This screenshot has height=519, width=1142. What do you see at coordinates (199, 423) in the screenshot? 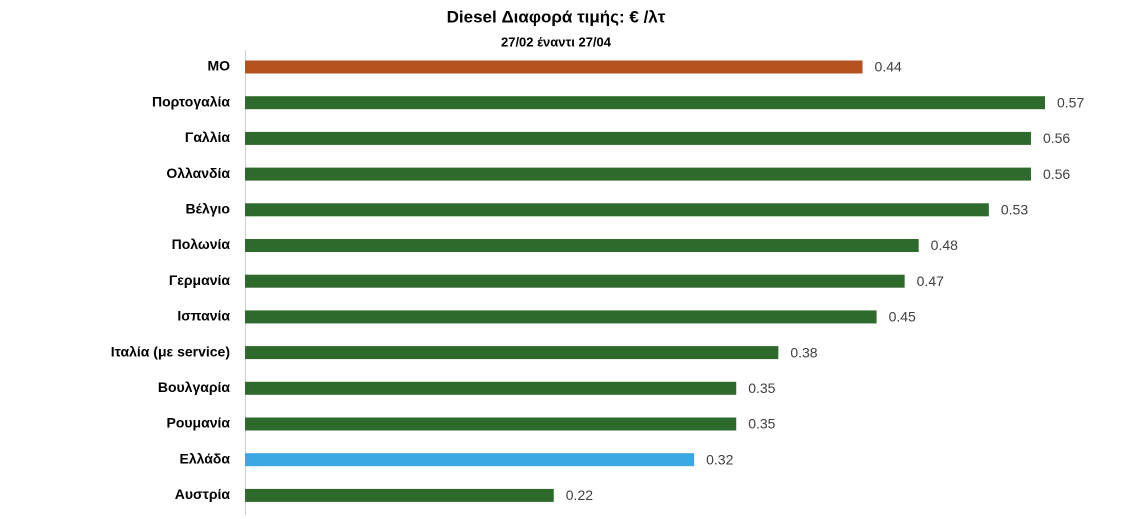
I see `category-label: Ρουμανία` at bounding box center [199, 423].